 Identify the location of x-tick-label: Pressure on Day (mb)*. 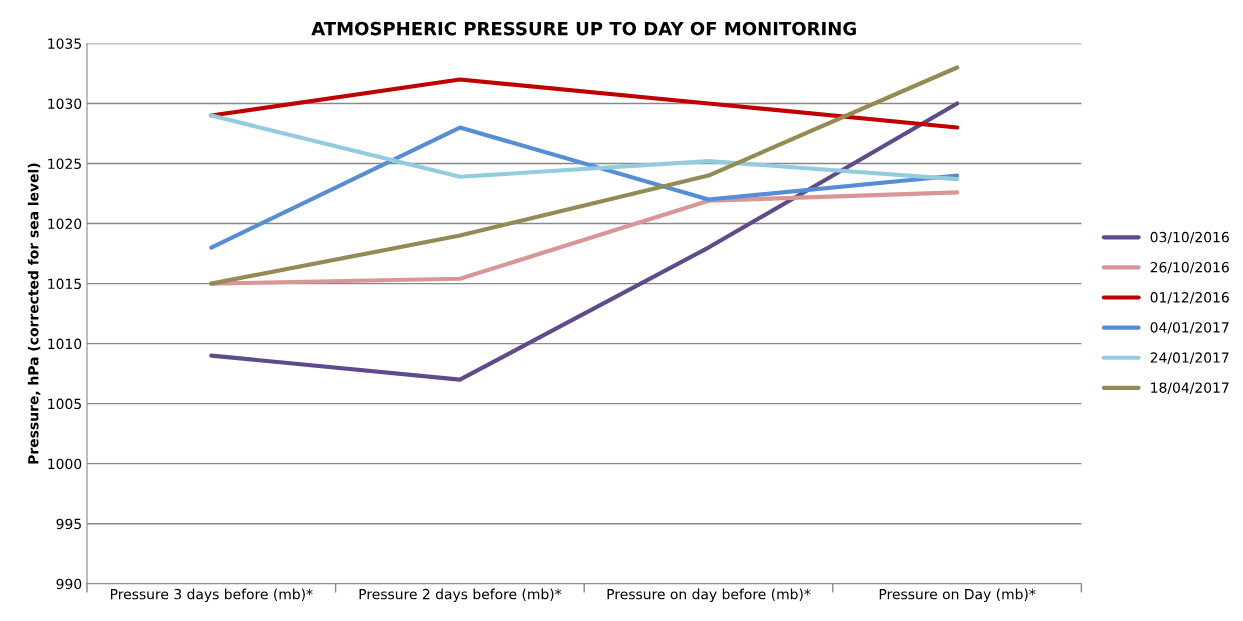
(957, 595).